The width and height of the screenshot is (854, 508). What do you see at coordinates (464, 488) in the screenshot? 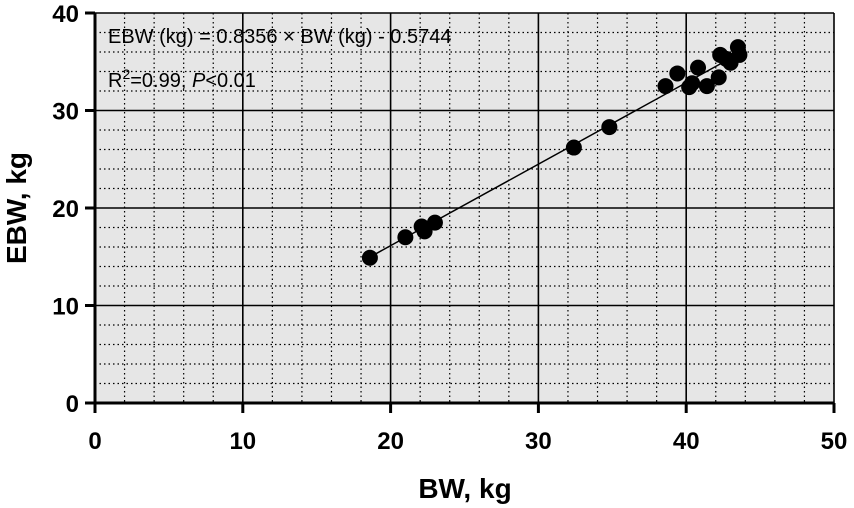
I see `x-axis-title: BW, kg` at bounding box center [464, 488].